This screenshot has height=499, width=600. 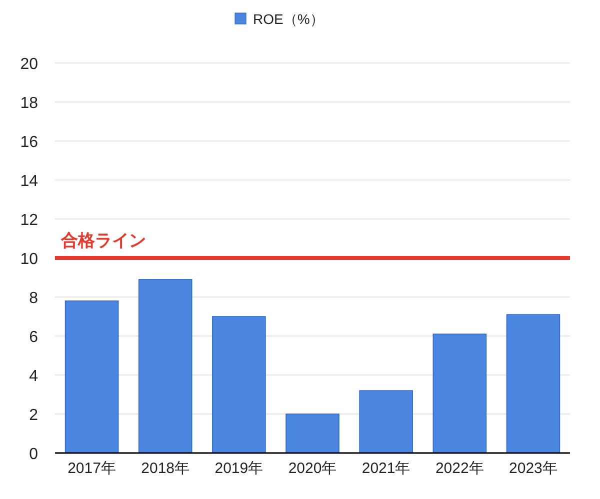 What do you see at coordinates (29, 103) in the screenshot?
I see `y-tick-label: 18` at bounding box center [29, 103].